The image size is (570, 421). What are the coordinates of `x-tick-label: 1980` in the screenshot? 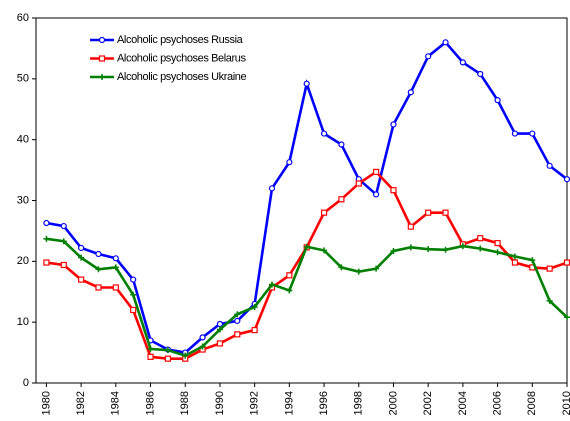 It's located at (46, 403).